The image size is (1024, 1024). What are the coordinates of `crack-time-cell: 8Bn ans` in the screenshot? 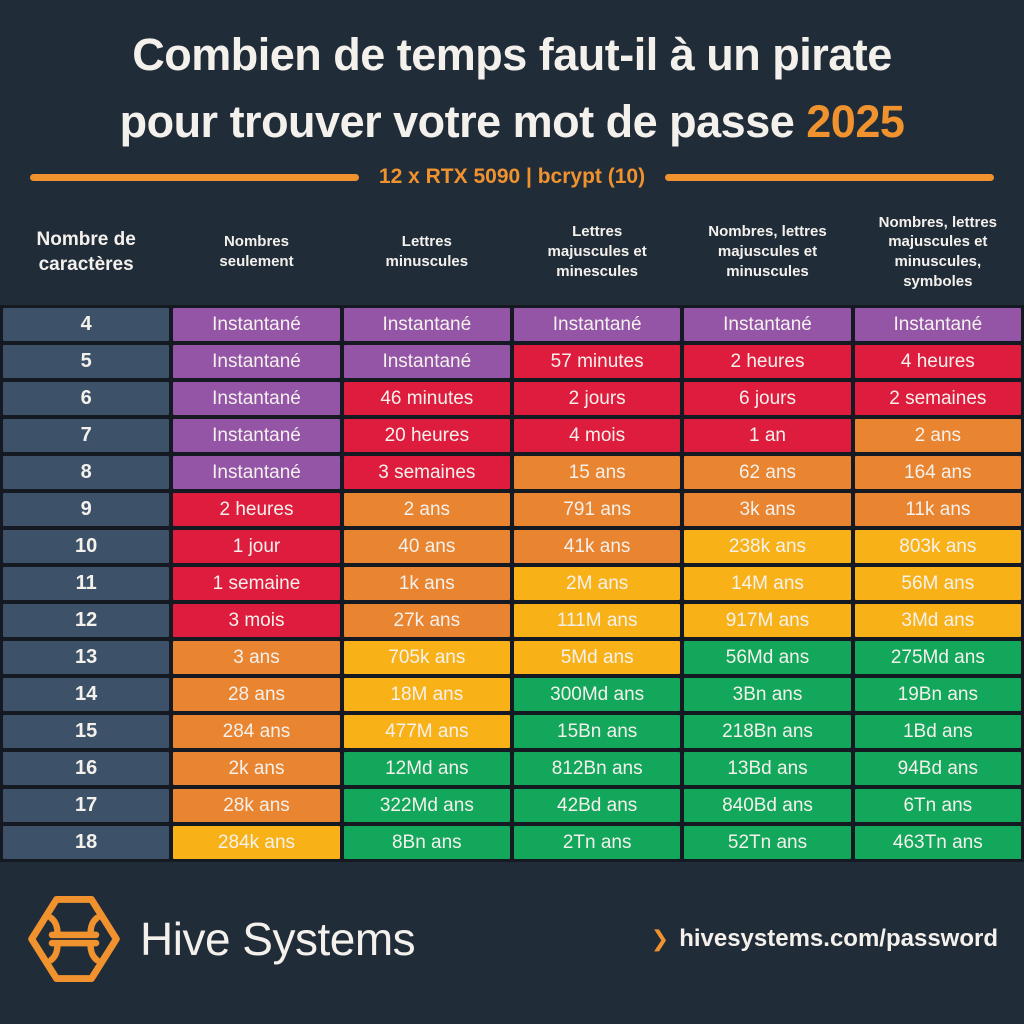 It's located at (426, 843).